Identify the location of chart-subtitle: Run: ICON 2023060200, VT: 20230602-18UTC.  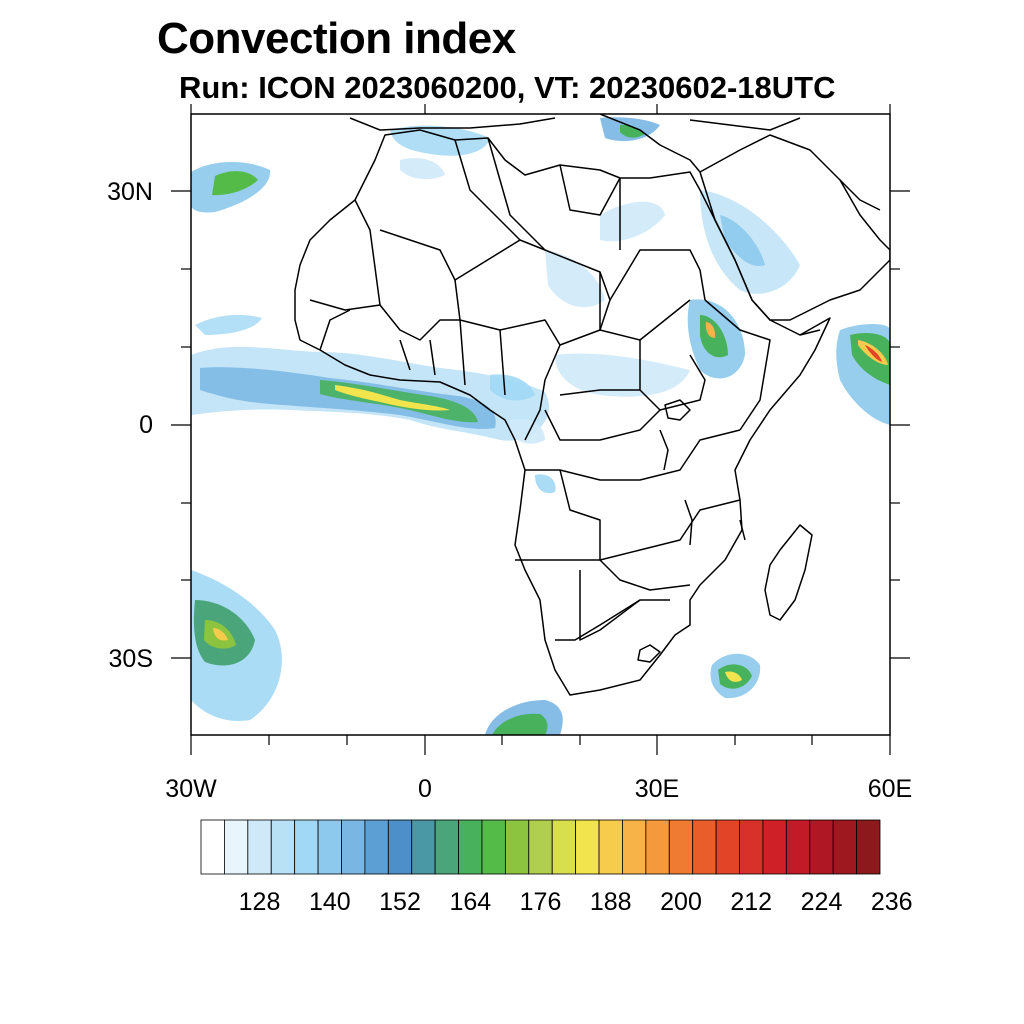
(507, 87).